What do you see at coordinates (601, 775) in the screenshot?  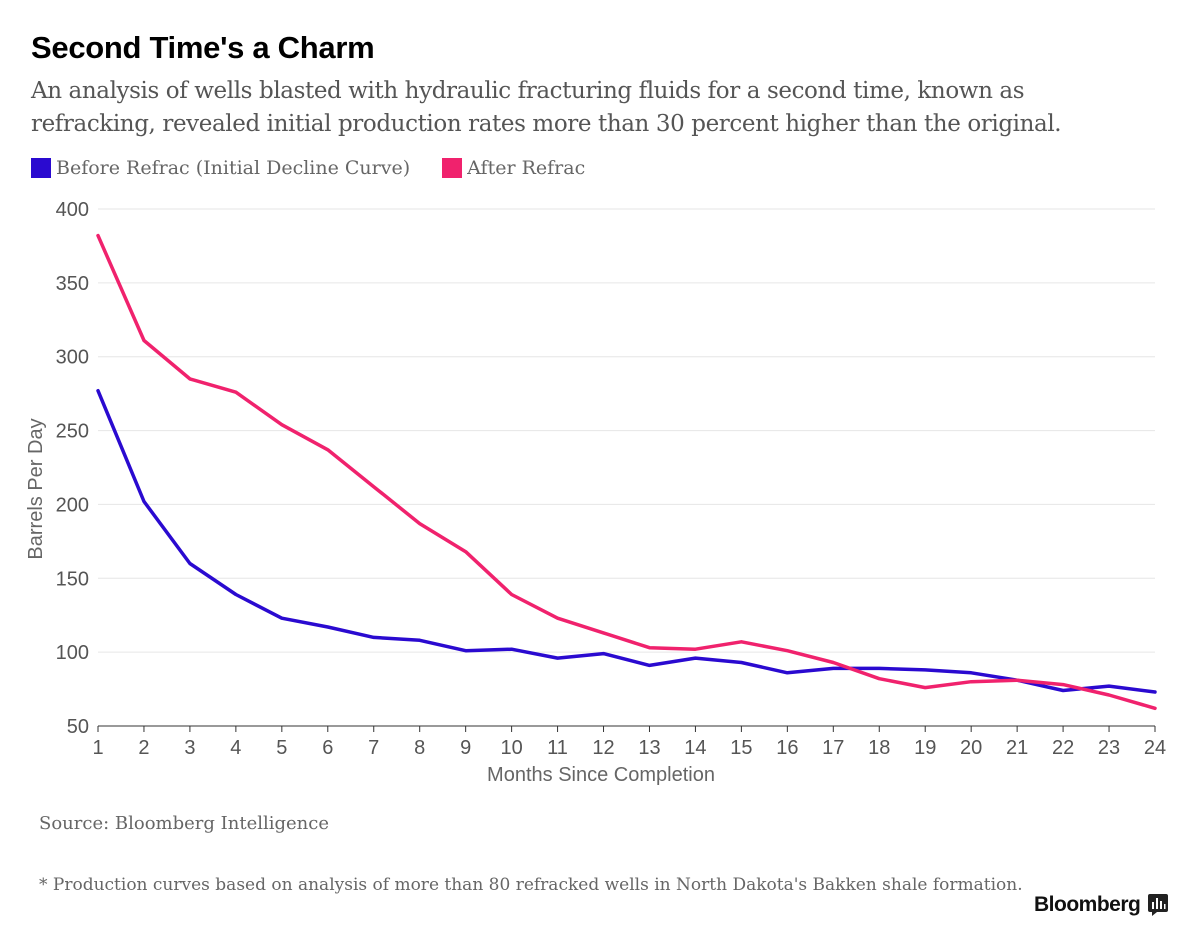 I see `x-axis-label: Months Since Completion` at bounding box center [601, 775].